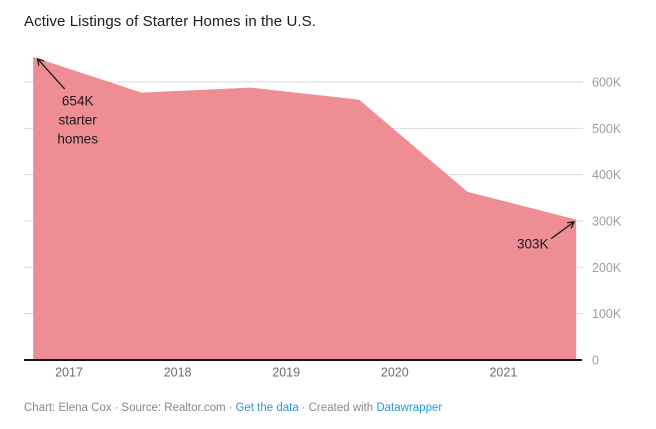  I want to click on x-tick-label: 2021, so click(503, 373).